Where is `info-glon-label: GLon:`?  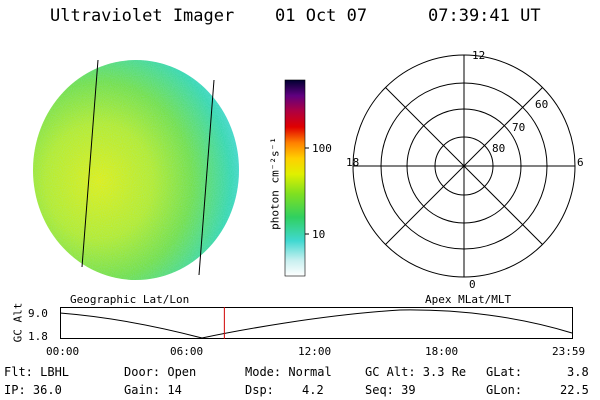
info-glon-label: GLon: is located at coordinates (504, 390).